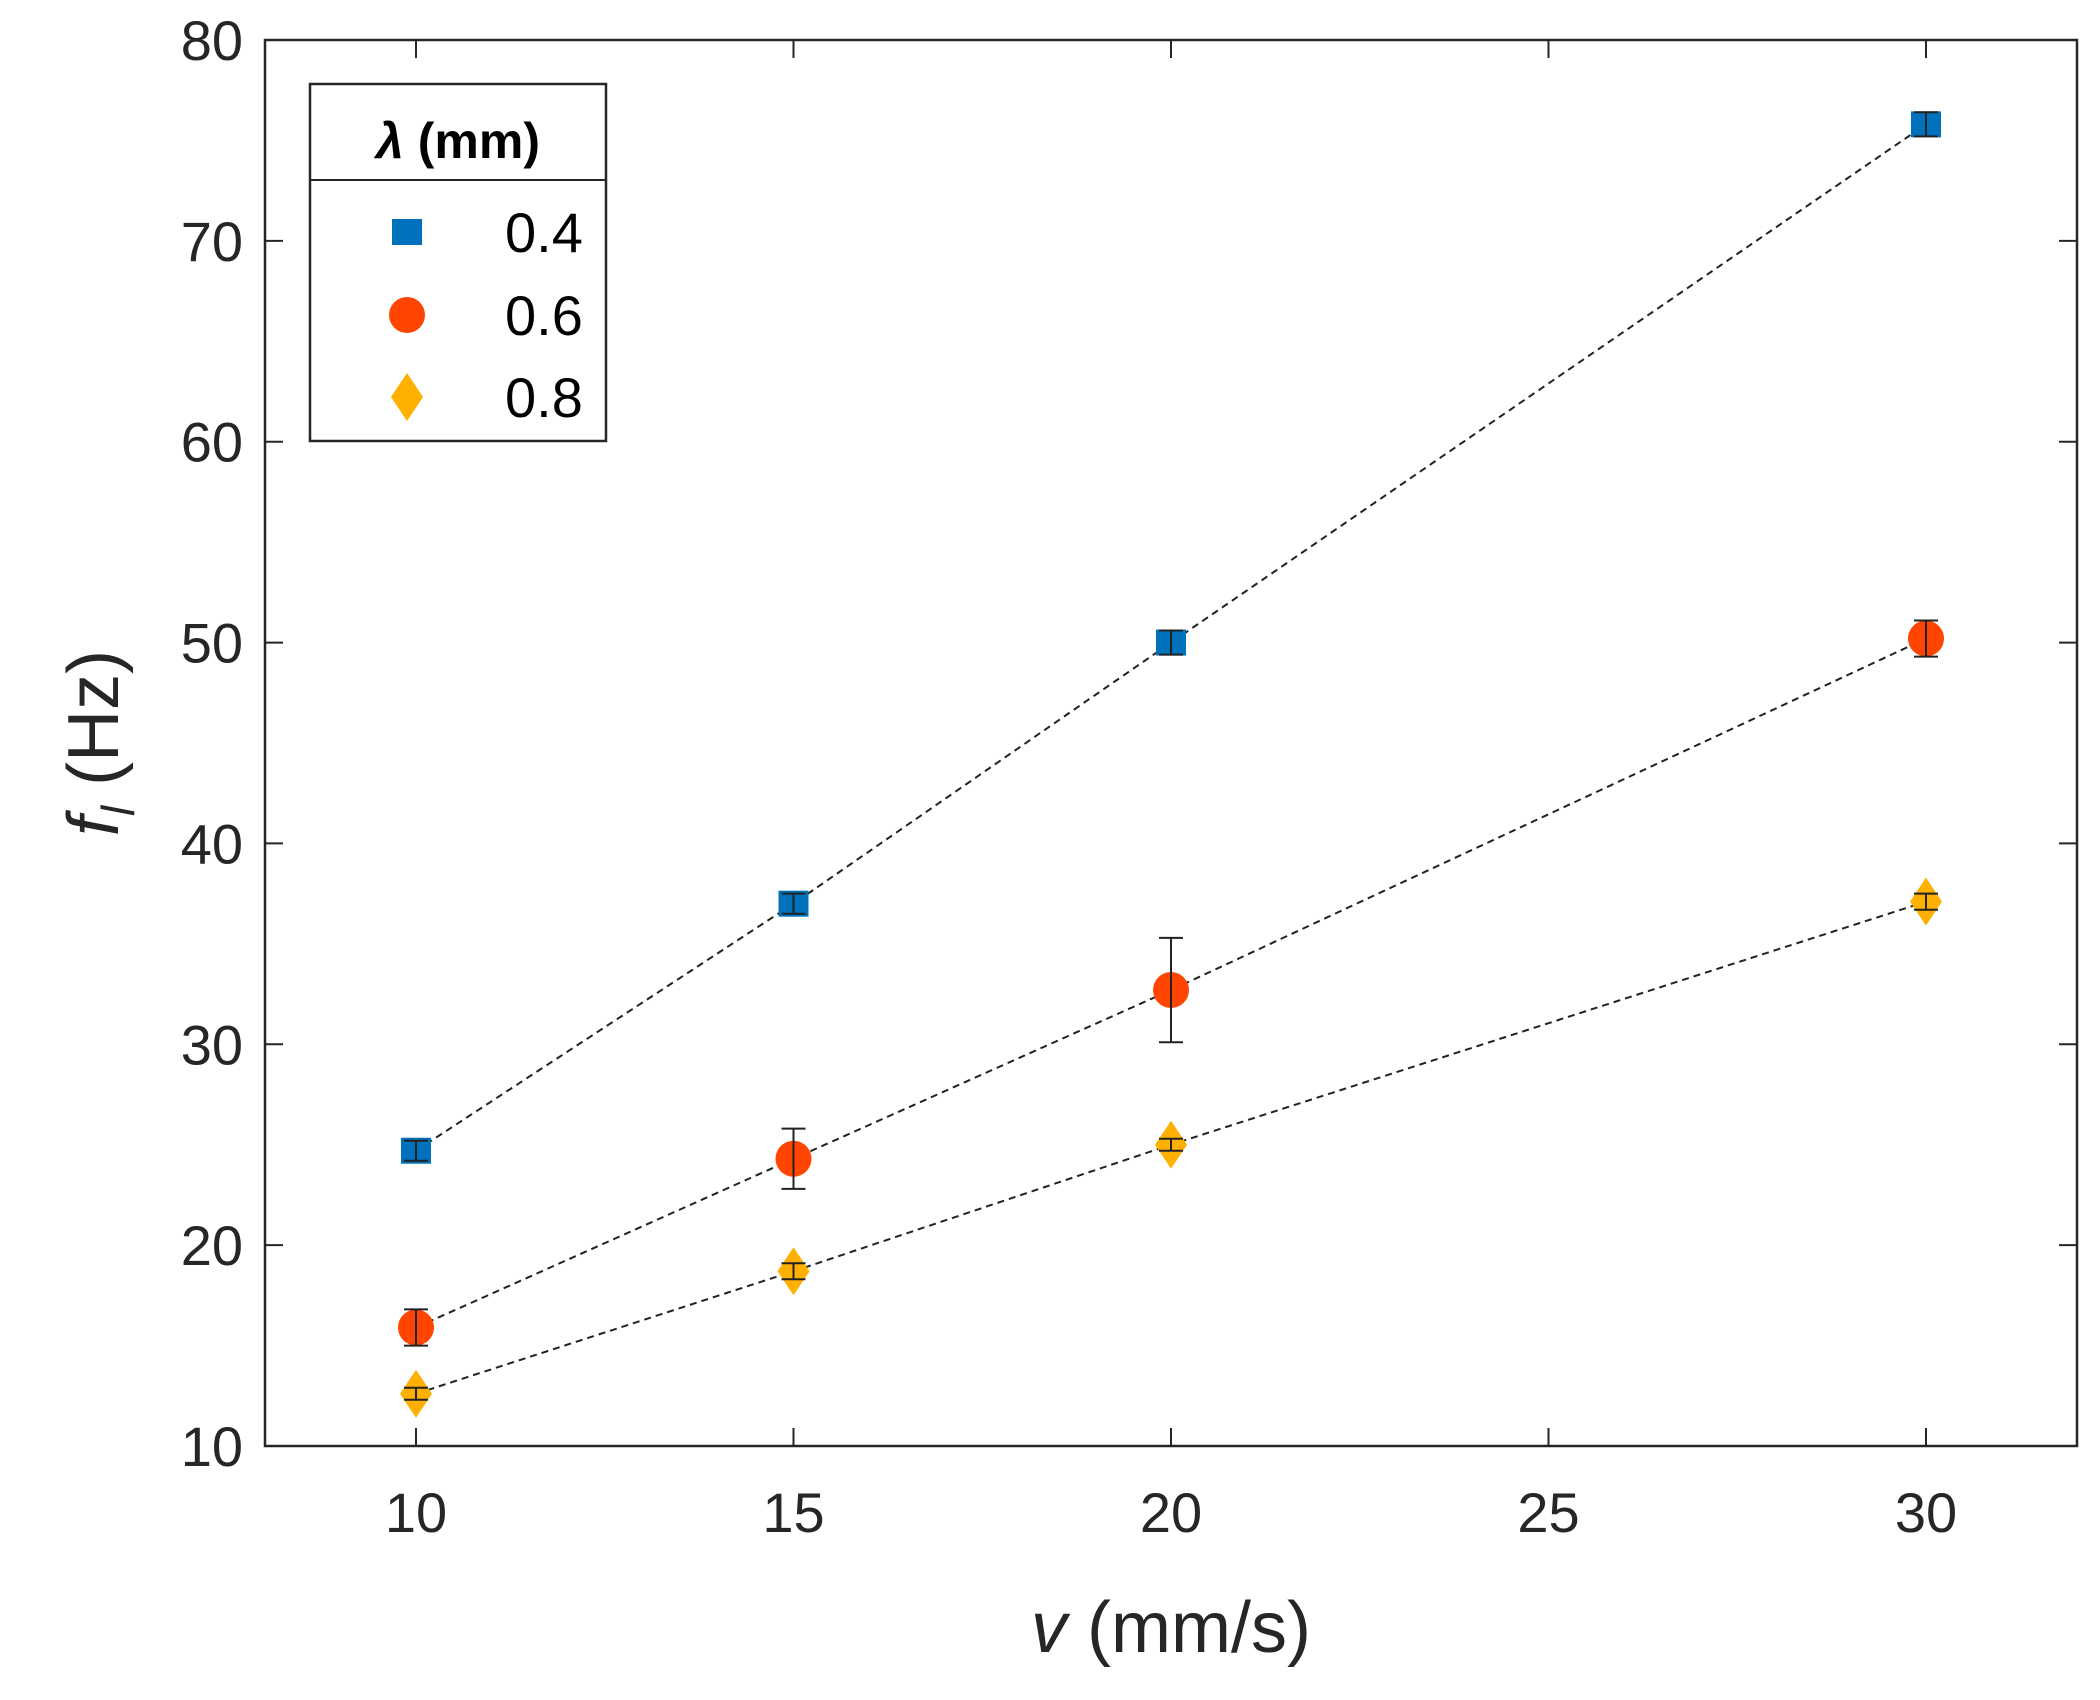 The image size is (2100, 1700). Describe the element at coordinates (544, 315) in the screenshot. I see `legend-label-0.6: 0.6` at that location.